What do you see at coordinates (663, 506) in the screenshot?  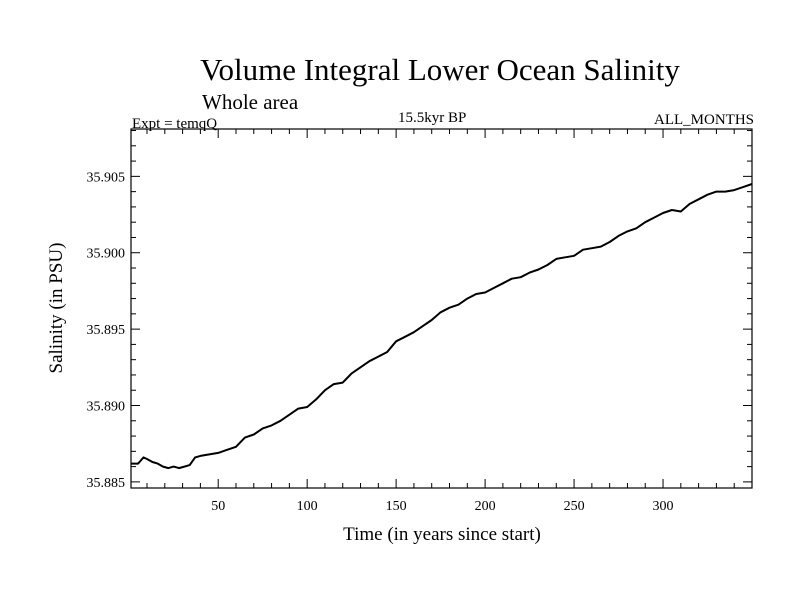 I see `x-tick-label: 300` at bounding box center [663, 506].